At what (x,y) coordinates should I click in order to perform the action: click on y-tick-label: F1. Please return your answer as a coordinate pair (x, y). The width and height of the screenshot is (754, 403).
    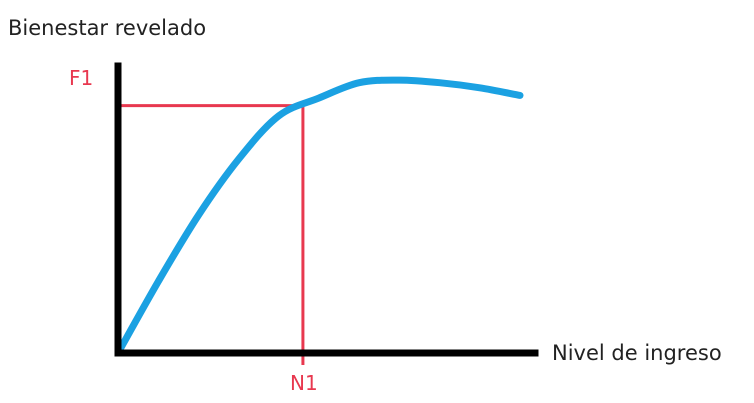
    Looking at the image, I should click on (81, 78).